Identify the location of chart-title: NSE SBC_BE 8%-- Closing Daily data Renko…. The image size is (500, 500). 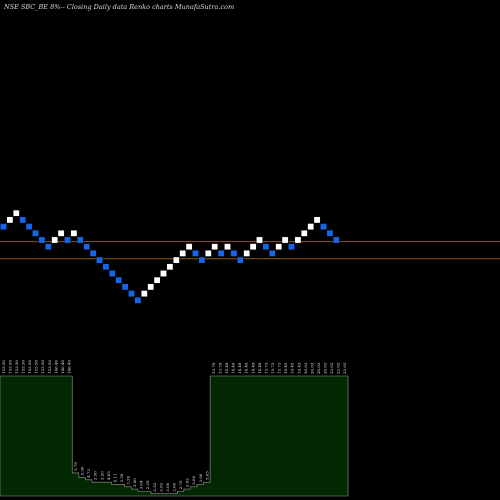
(118, 7).